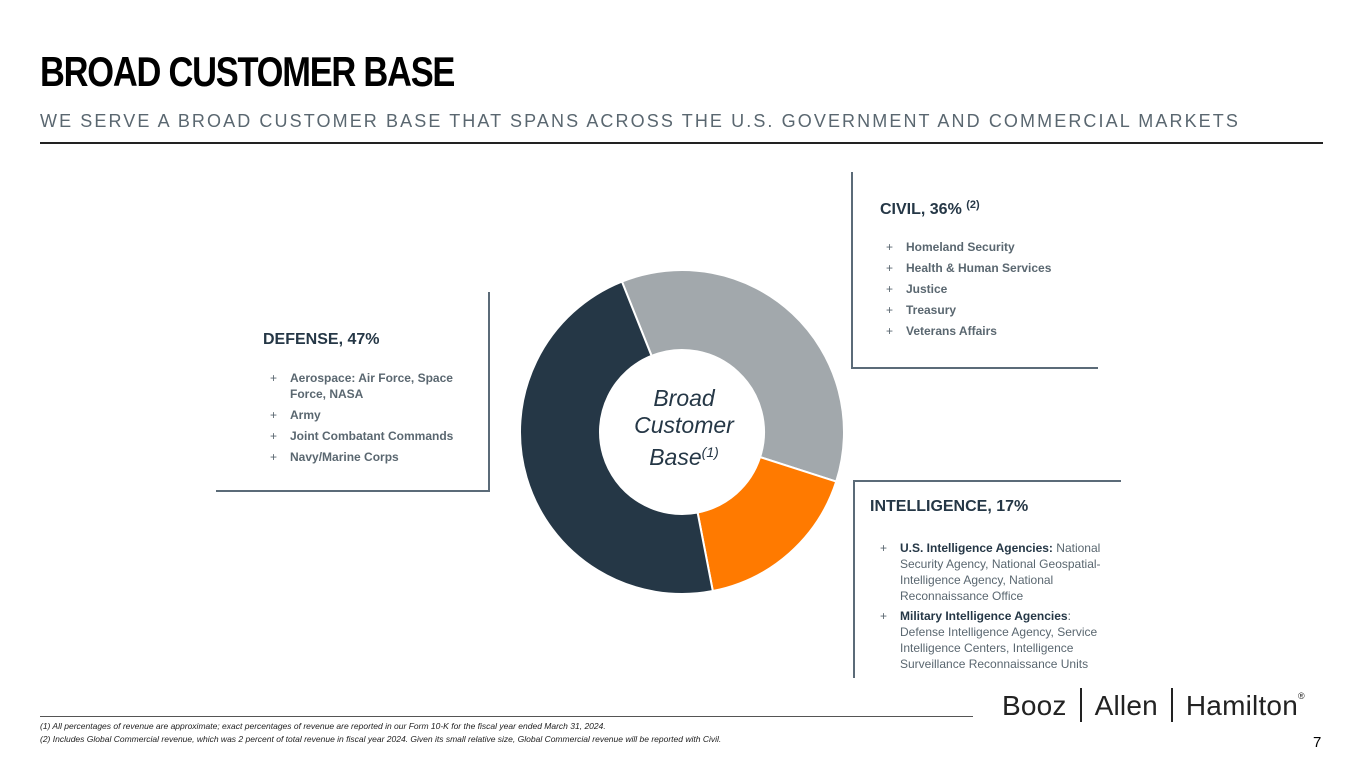  What do you see at coordinates (617, 437) in the screenshot?
I see `donut-slice-defense` at bounding box center [617, 437].